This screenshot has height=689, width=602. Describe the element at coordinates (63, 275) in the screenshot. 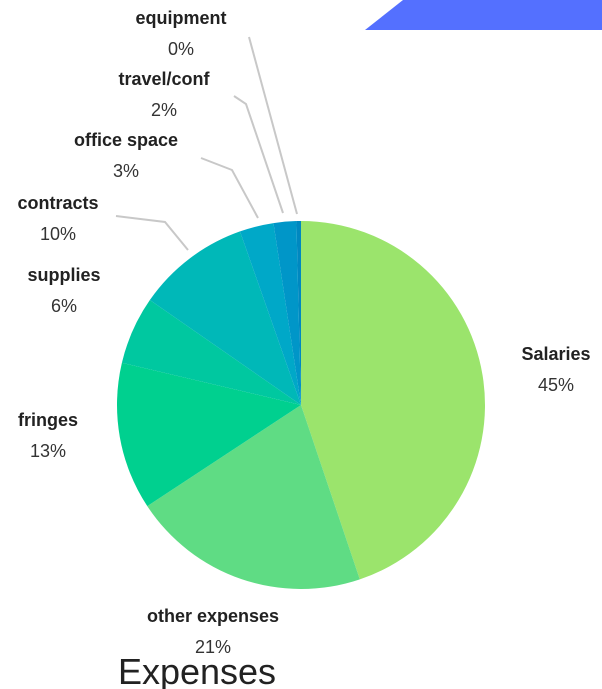

I see `slice-label: supplies` at that location.